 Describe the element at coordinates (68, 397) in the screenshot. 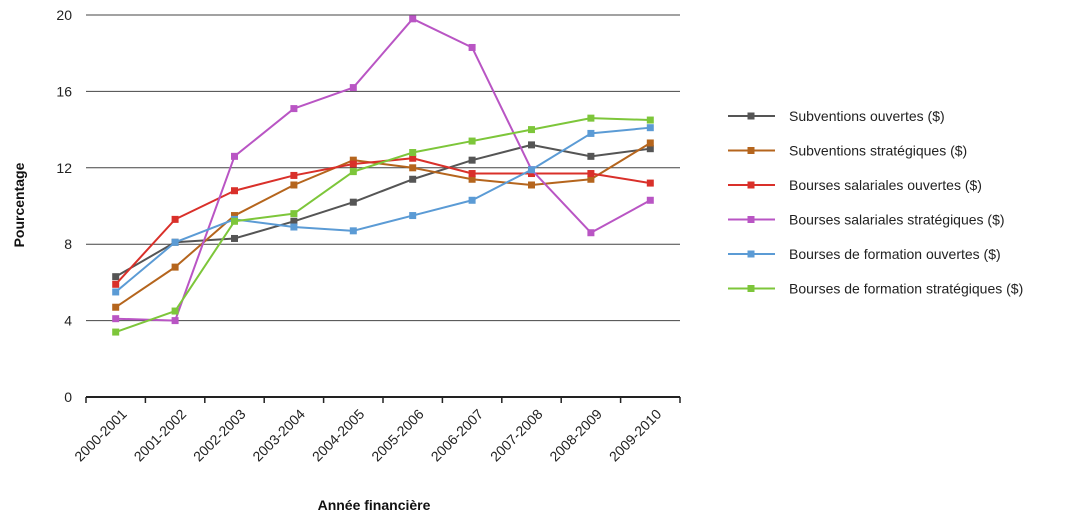

I see `y-tick-label: 0` at that location.